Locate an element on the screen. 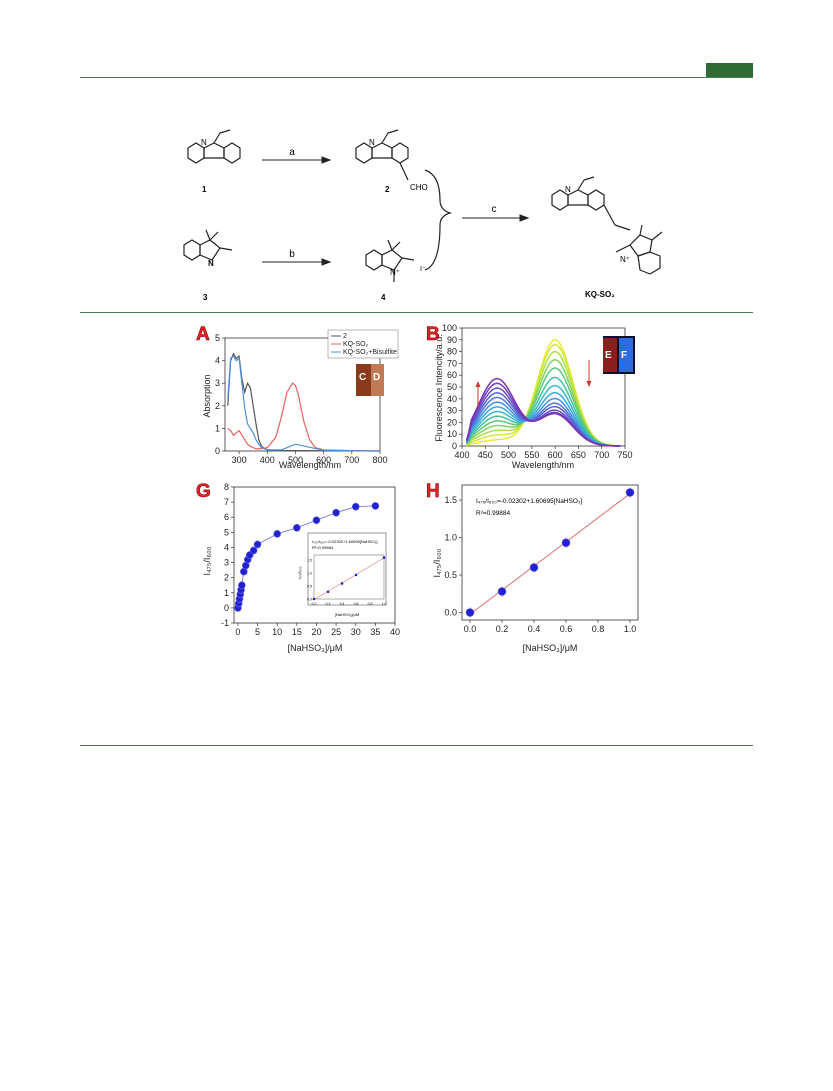  inset-xtick-label: 0.2 is located at coordinates (328, 604).